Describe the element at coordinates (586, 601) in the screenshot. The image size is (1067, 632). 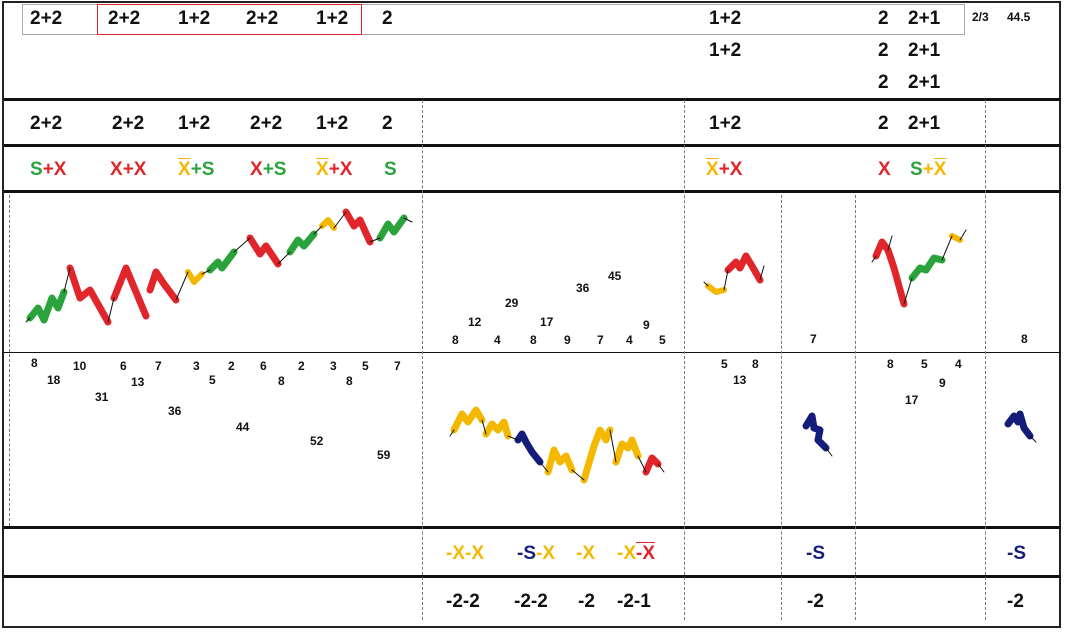
I see `row6-item-3: -2` at that location.